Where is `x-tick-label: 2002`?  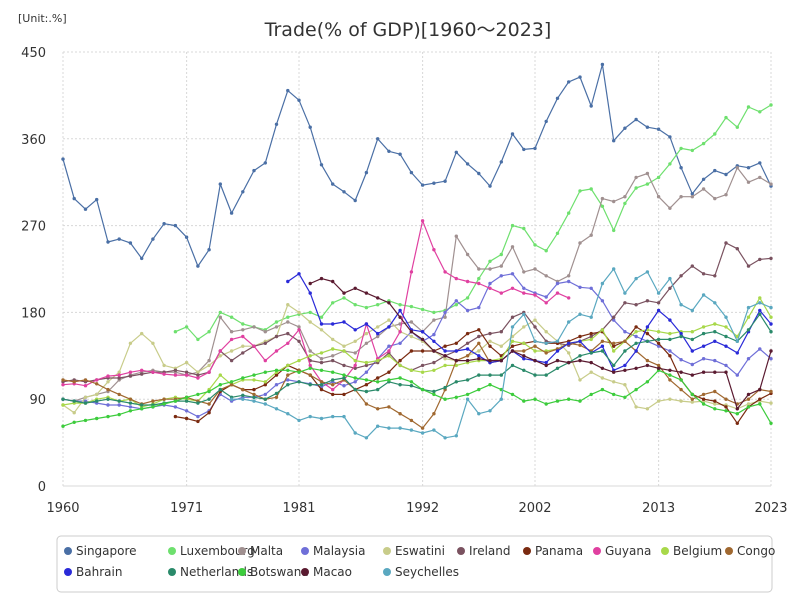
x-tick-label: 2002 is located at coordinates (534, 508).